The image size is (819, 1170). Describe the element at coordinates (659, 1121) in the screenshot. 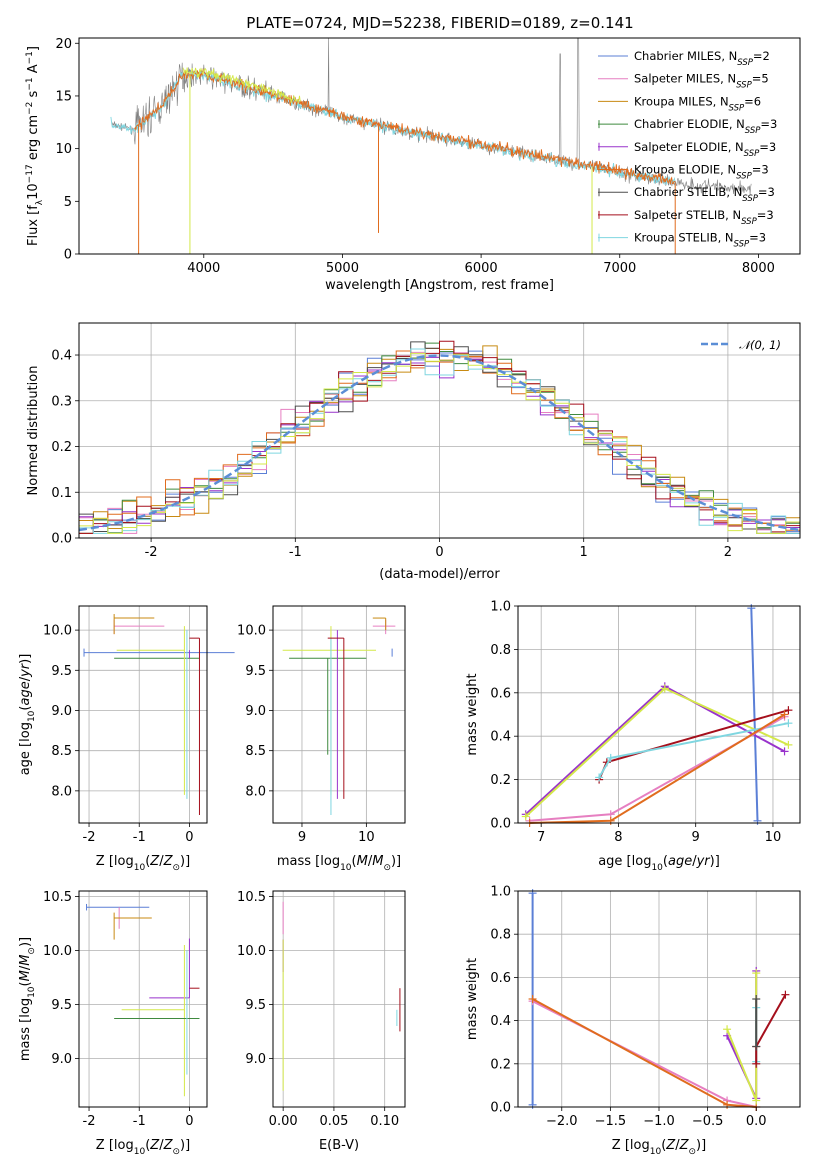

I see `x-tick-label: −1.0` at that location.